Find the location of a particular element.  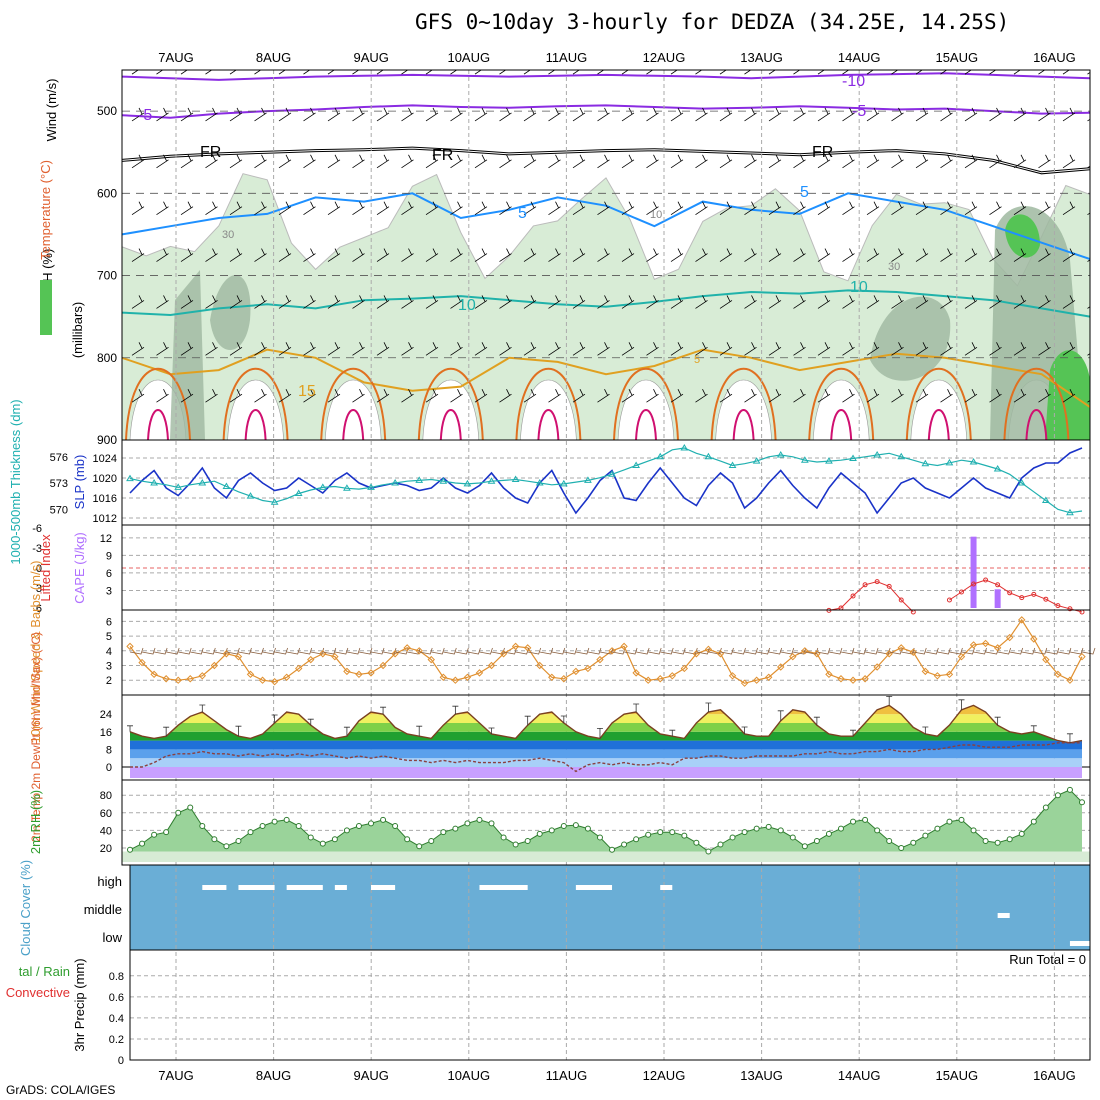

cape-bar is located at coordinates (997, 598).